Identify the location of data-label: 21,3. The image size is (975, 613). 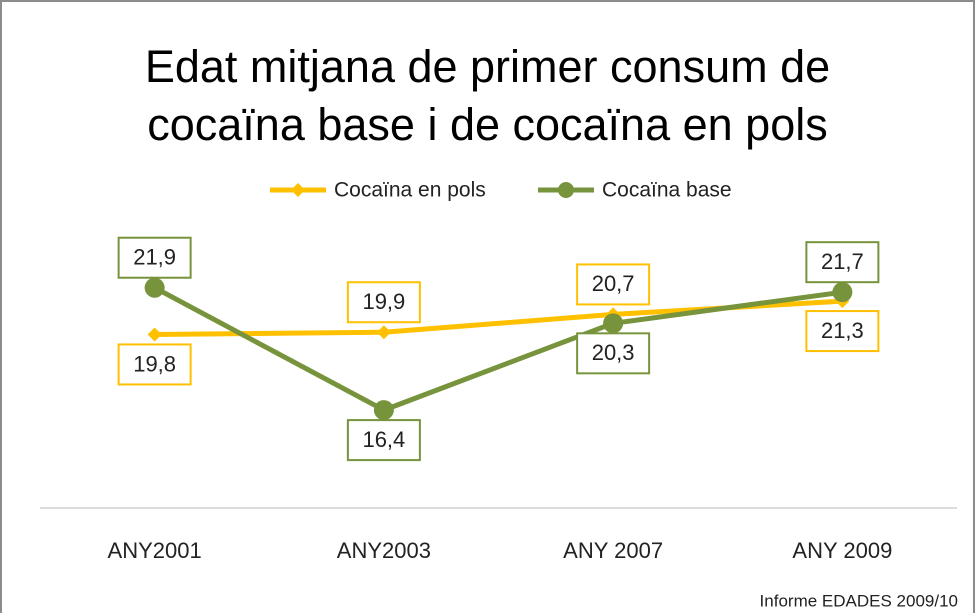
(842, 330).